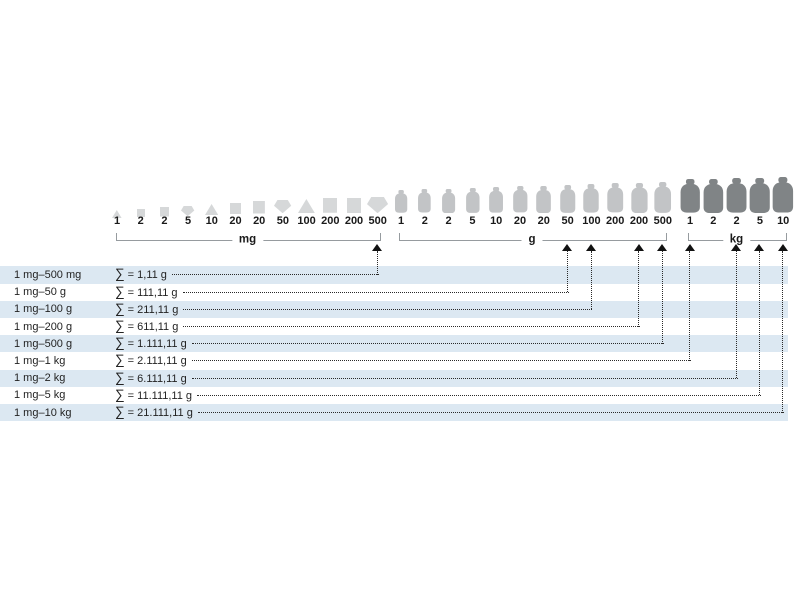  I want to click on sum-label: ∑ = 21.111,11 g, so click(154, 412).